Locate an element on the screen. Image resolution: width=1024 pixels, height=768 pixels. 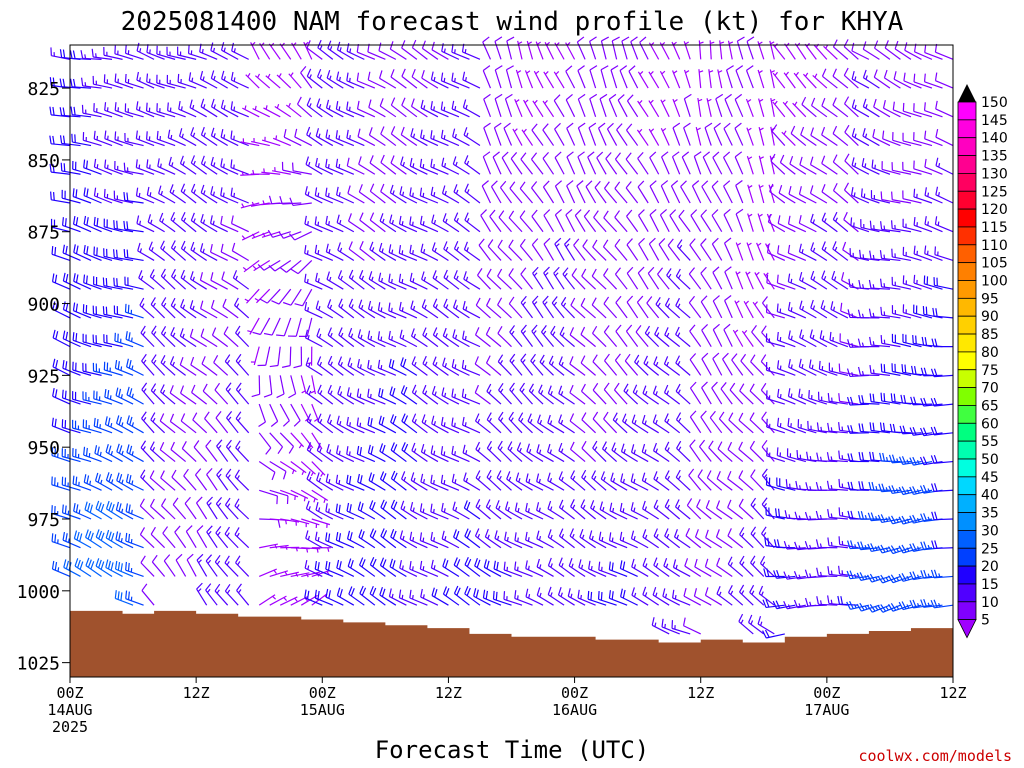
colorbar-label: 65 is located at coordinates (990, 406).